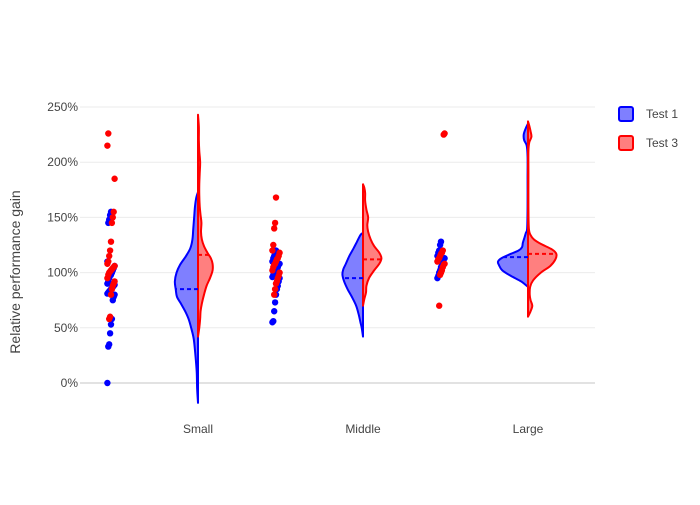 Image resolution: width=700 pixels, height=505 pixels. I want to click on legend-item-test-3: Test 3, so click(648, 143).